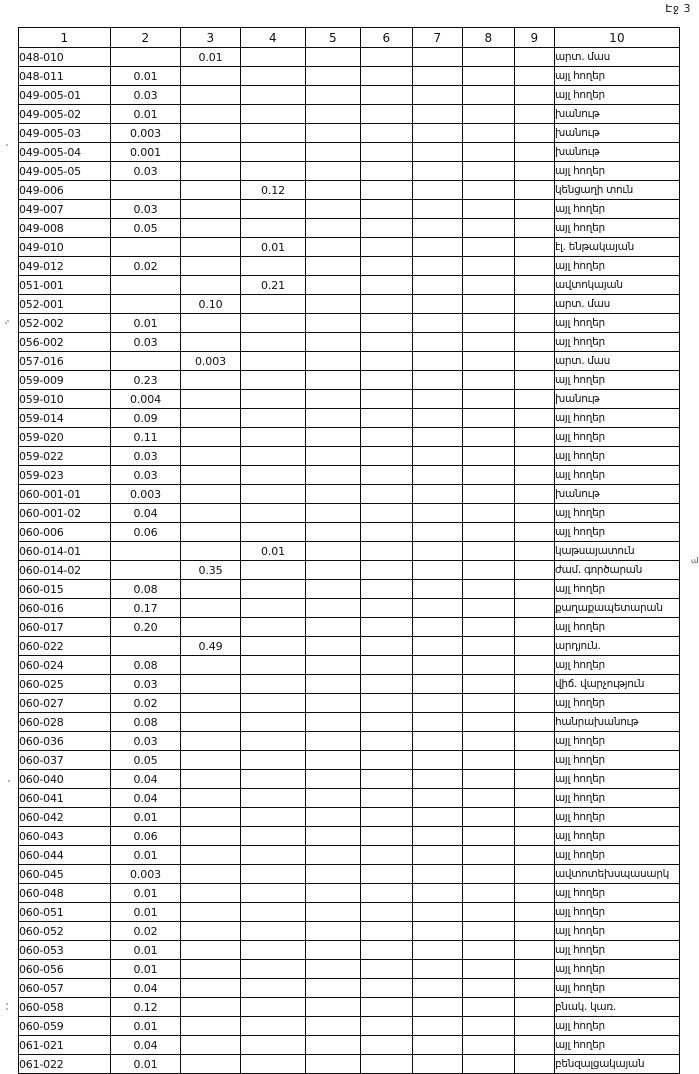 This screenshot has height=1074, width=699. What do you see at coordinates (349, 304) in the screenshot?
I see `table-row: 052-001 0.10 արտ. մաս` at bounding box center [349, 304].